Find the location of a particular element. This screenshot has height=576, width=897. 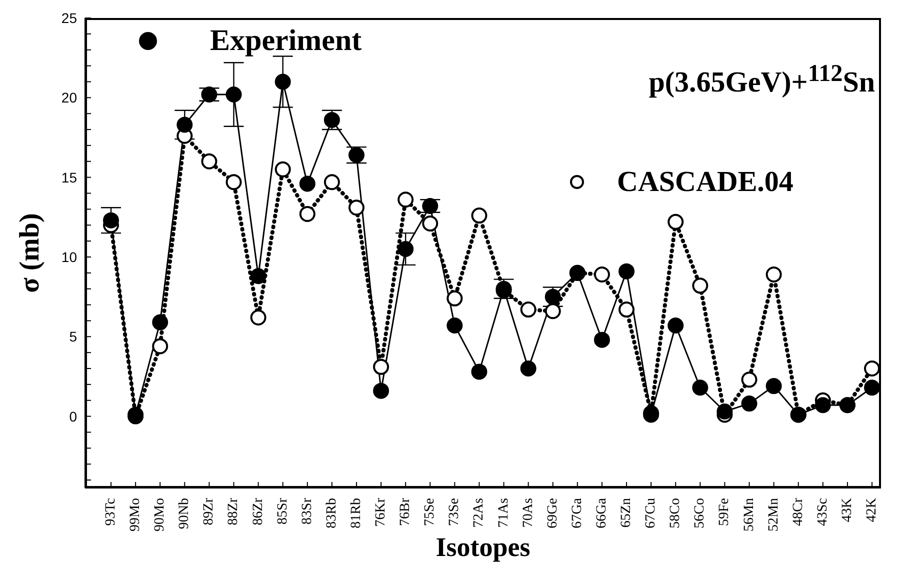

y-tick-label: 0 is located at coordinates (73, 416).